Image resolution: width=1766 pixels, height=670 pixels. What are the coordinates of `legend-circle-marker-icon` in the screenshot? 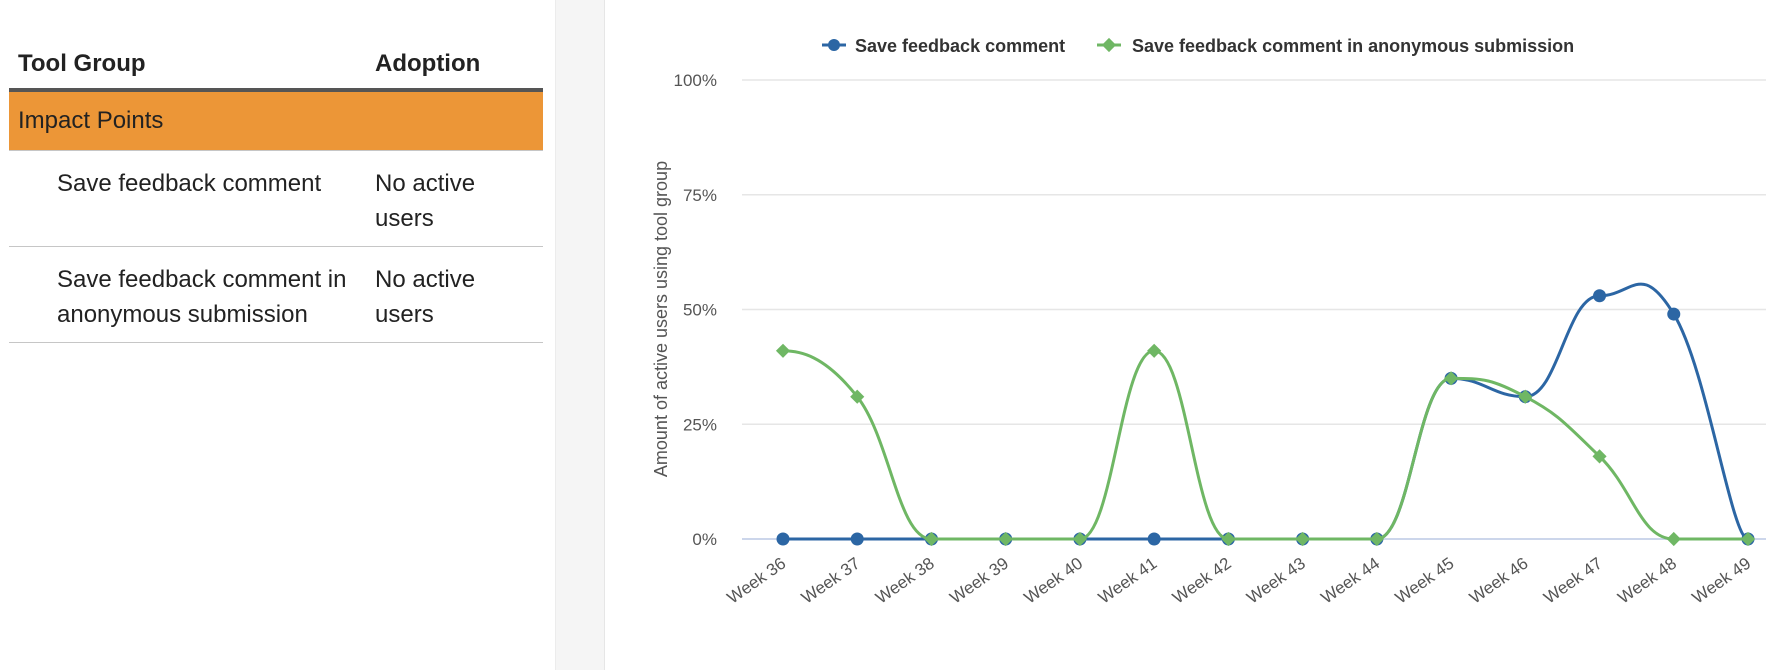 It's located at (834, 45).